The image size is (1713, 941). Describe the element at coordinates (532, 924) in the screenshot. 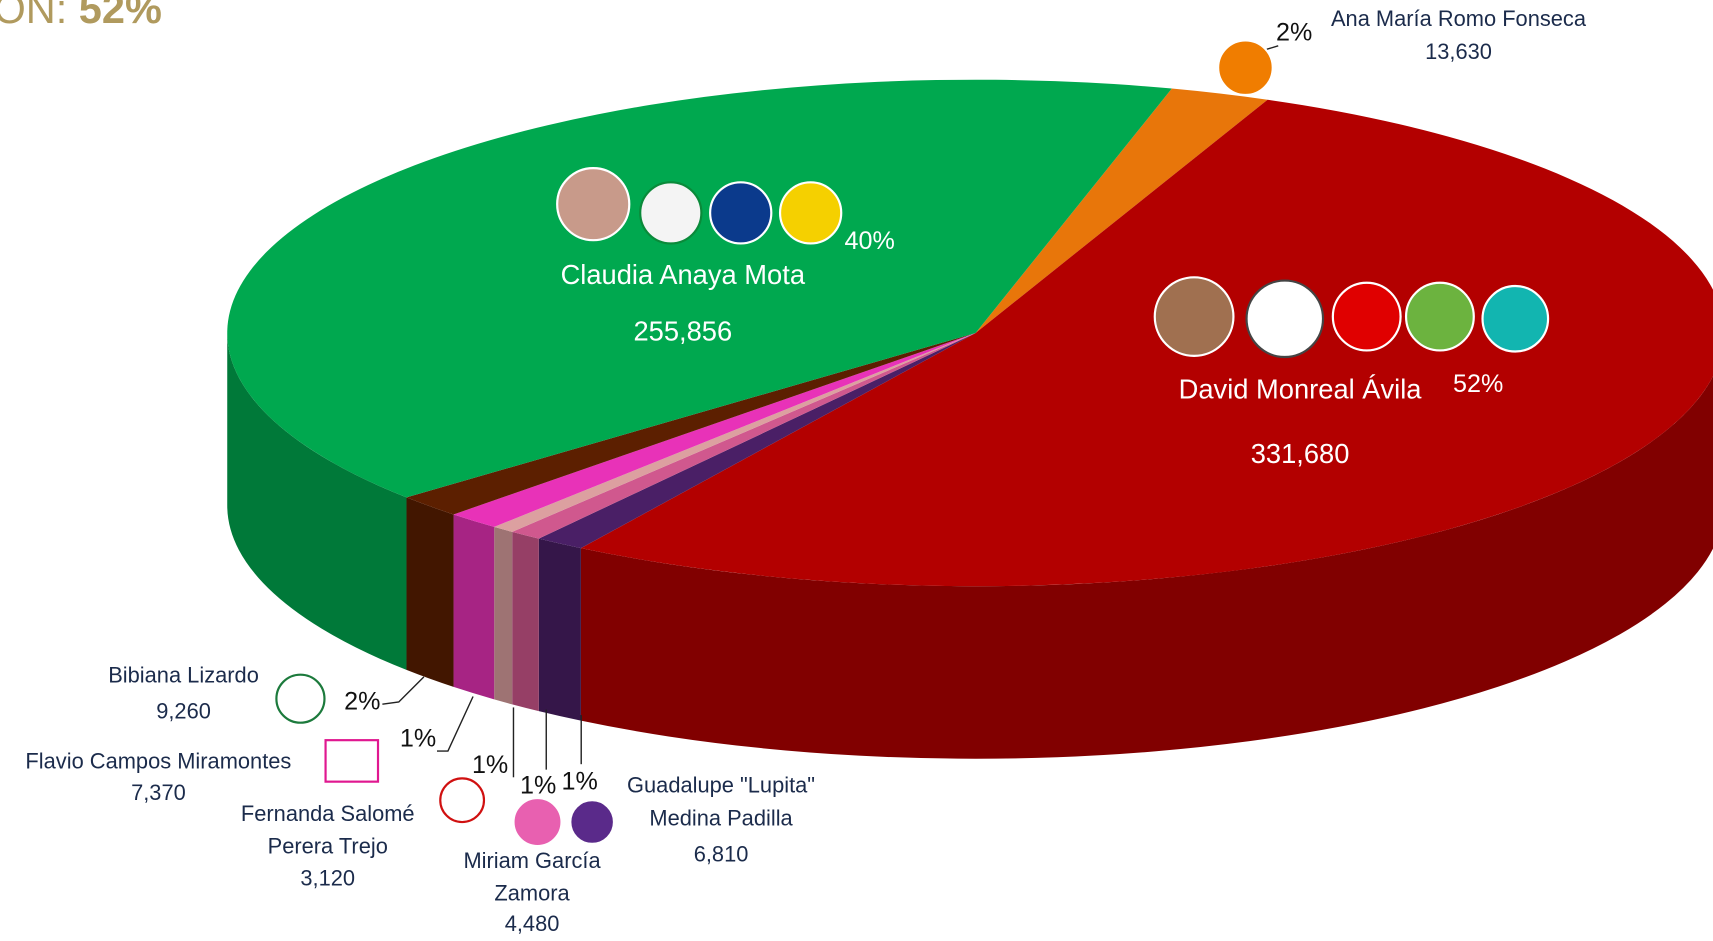

I see `value-label: 4,480` at that location.